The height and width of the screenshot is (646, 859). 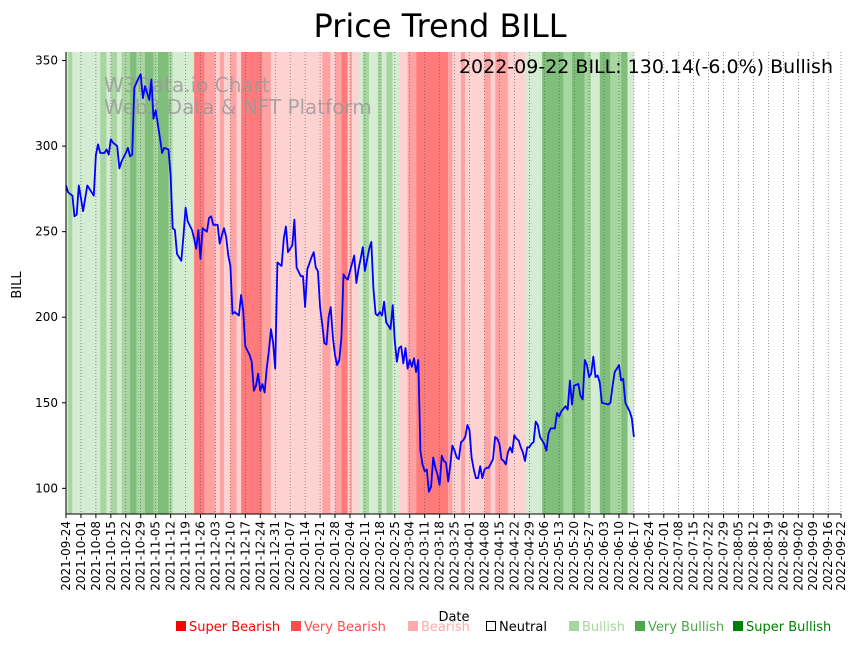 What do you see at coordinates (649, 556) in the screenshot?
I see `x-tick-label: 2022-06-24` at bounding box center [649, 556].